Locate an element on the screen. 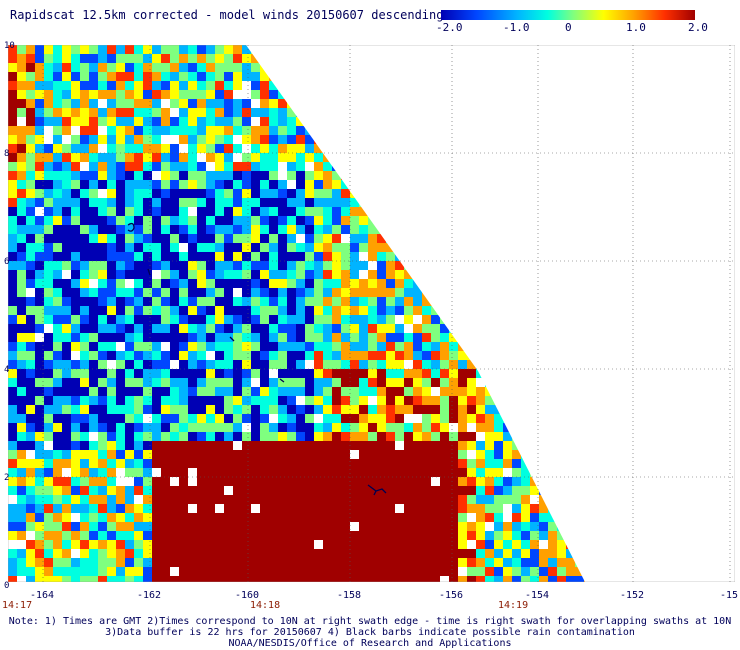  lon-tick: -164 is located at coordinates (42, 595).